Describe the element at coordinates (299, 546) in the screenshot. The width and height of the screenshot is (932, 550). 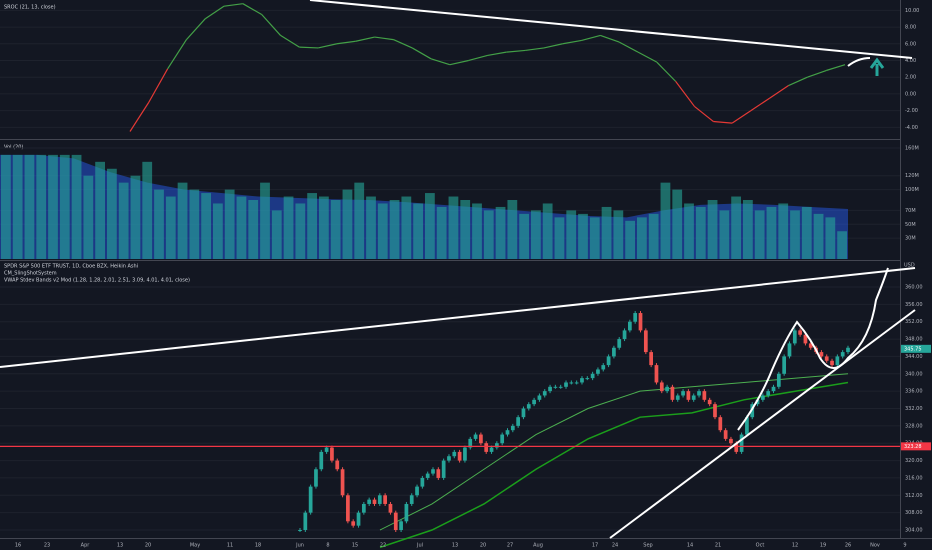
I see `x-tick-label: Jun` at that location.